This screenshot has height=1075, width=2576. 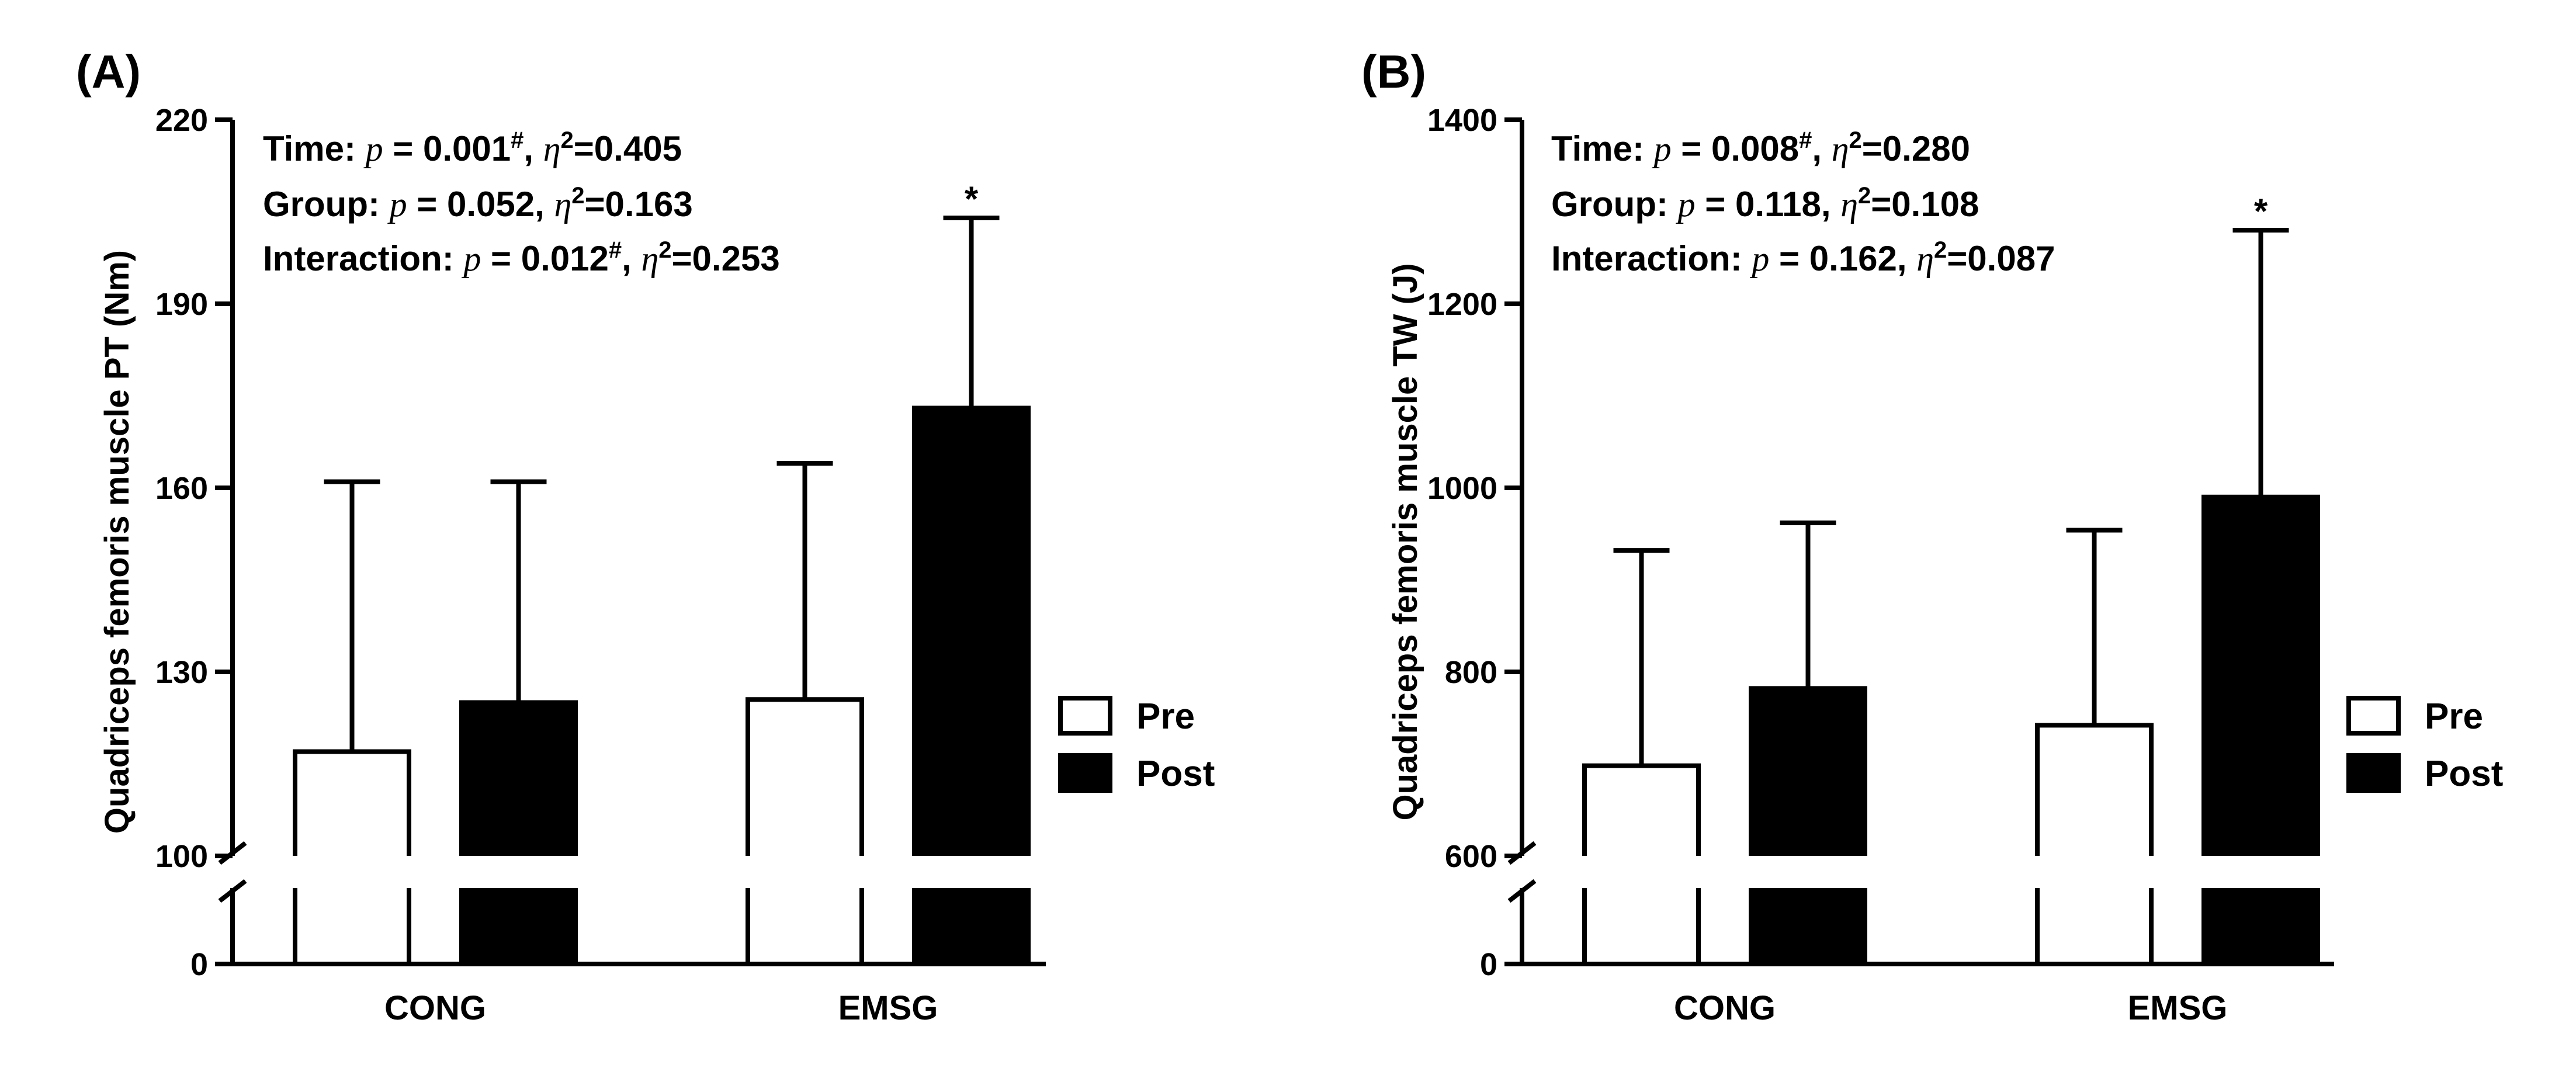 What do you see at coordinates (117, 542) in the screenshot?
I see `y-axis-title: Quadriceps femoris muscle PT (Nm)` at bounding box center [117, 542].